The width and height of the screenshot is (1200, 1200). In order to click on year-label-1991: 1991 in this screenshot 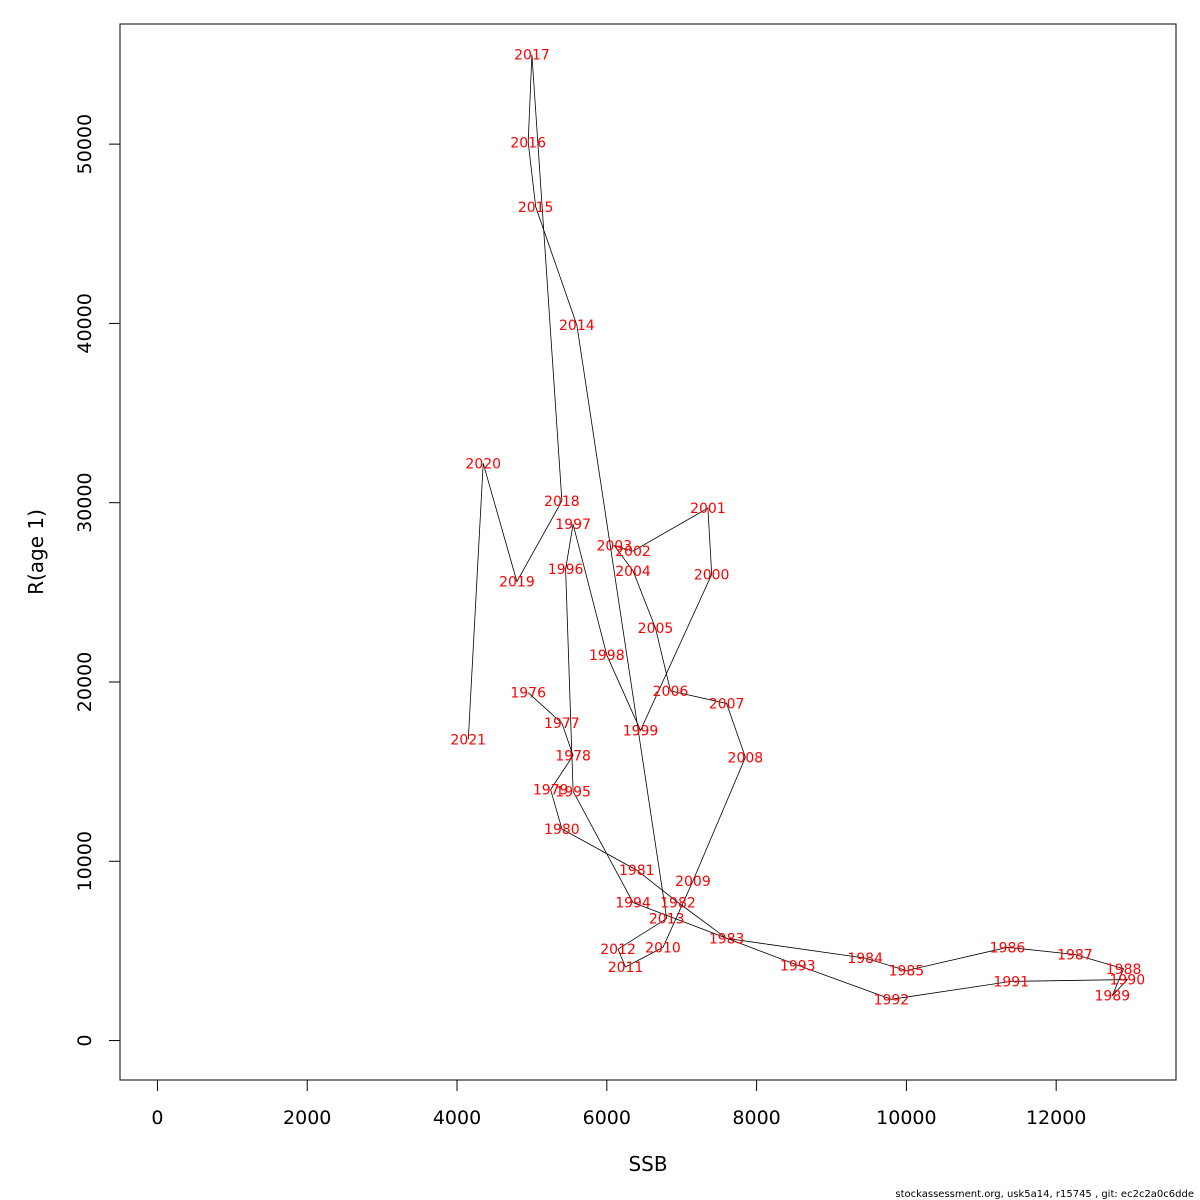, I will do `click(1011, 982)`.